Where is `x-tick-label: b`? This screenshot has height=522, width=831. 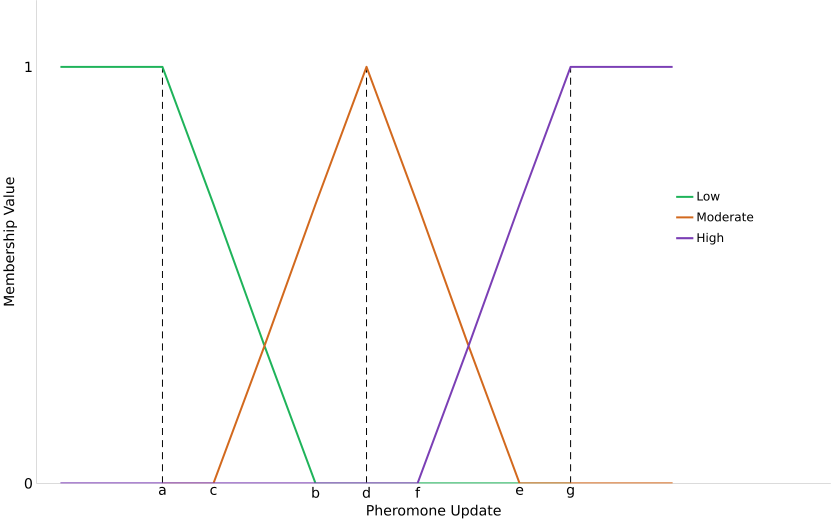
x-tick-label: b is located at coordinates (316, 492).